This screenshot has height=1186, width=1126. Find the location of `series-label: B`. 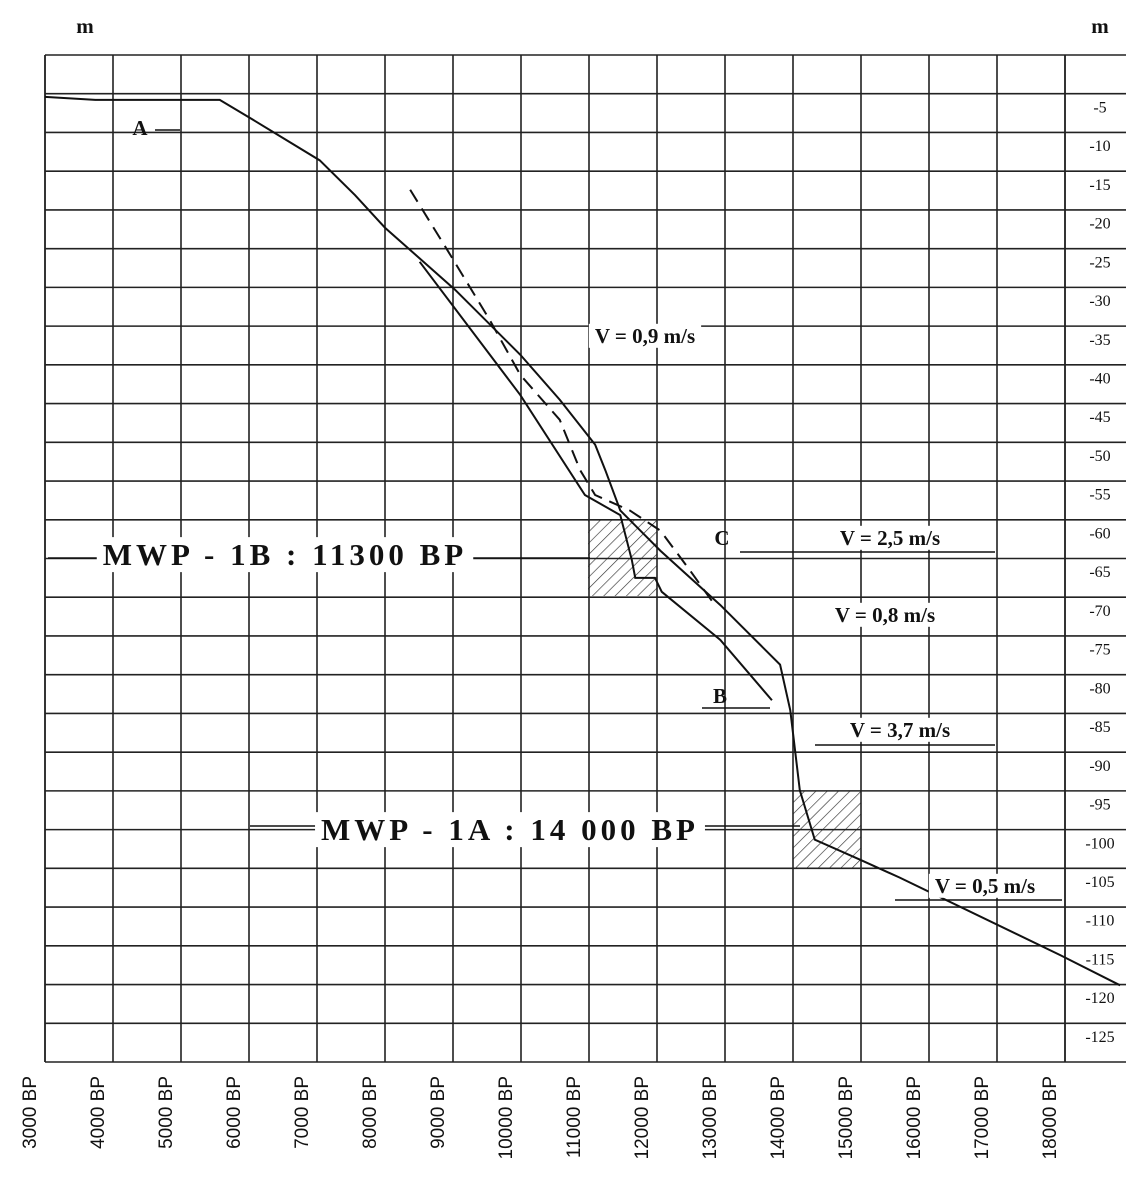

series-label: B is located at coordinates (720, 696).